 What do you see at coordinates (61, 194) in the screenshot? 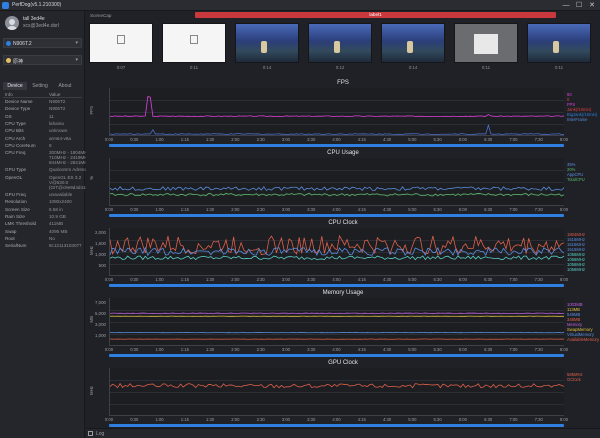
I see `info-value: unavailable` at bounding box center [61, 194].